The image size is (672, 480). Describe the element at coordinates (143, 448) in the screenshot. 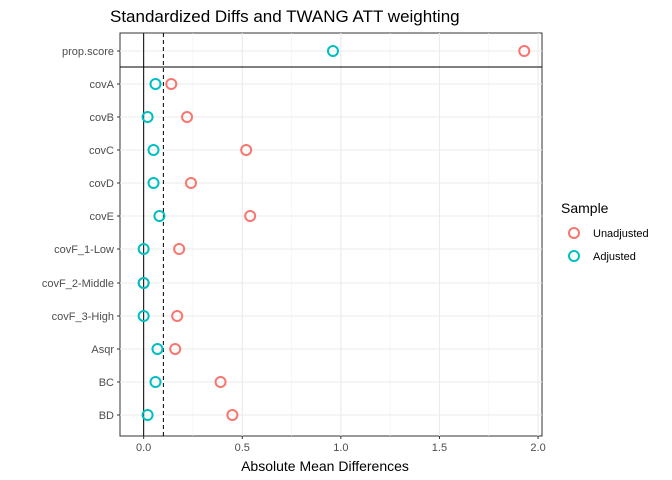

I see `x-tick-label: 0.0` at that location.